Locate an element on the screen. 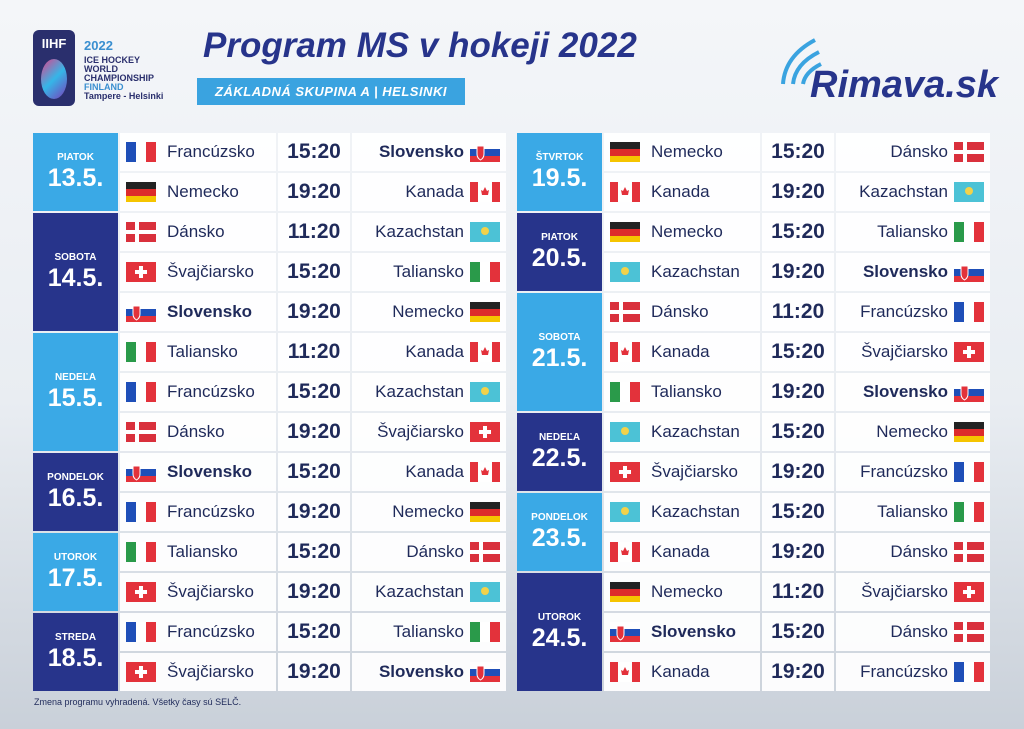  title: Program MS v hokeji 2022 is located at coordinates (420, 45).